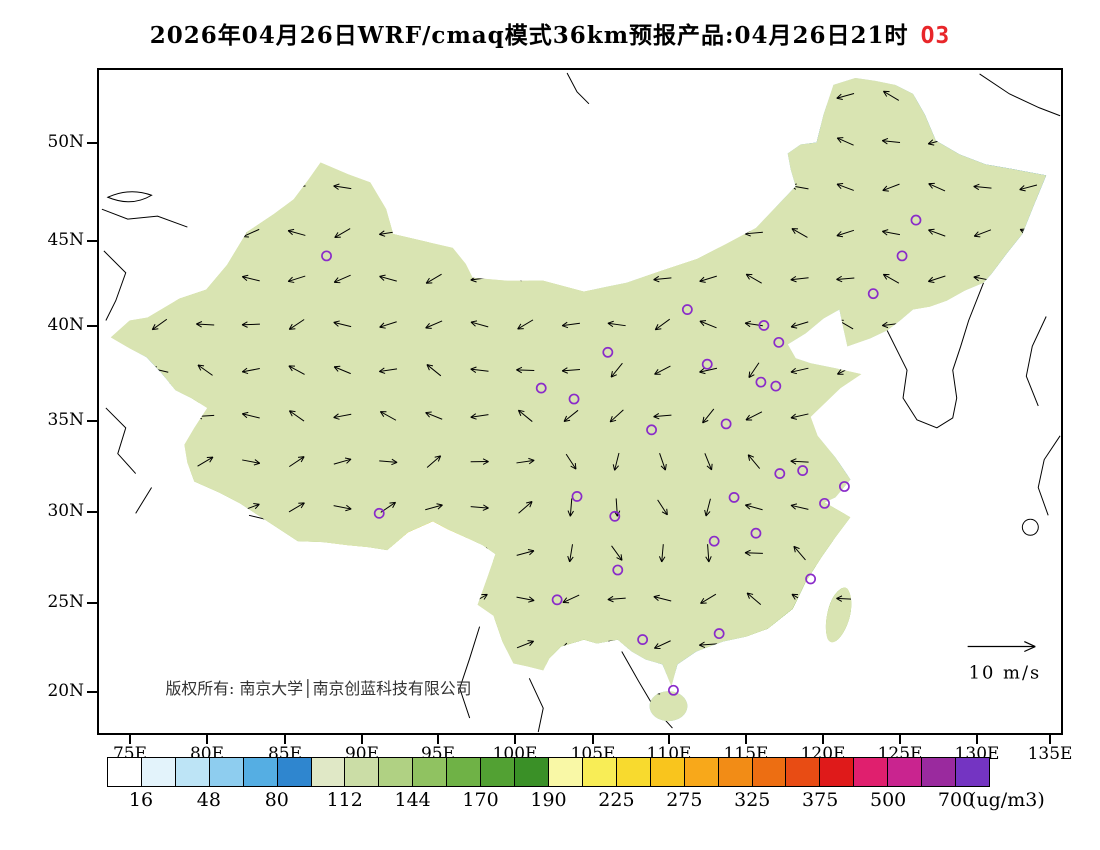  What do you see at coordinates (65, 240) in the screenshot?
I see `lat-tick-label: 45N` at bounding box center [65, 240].